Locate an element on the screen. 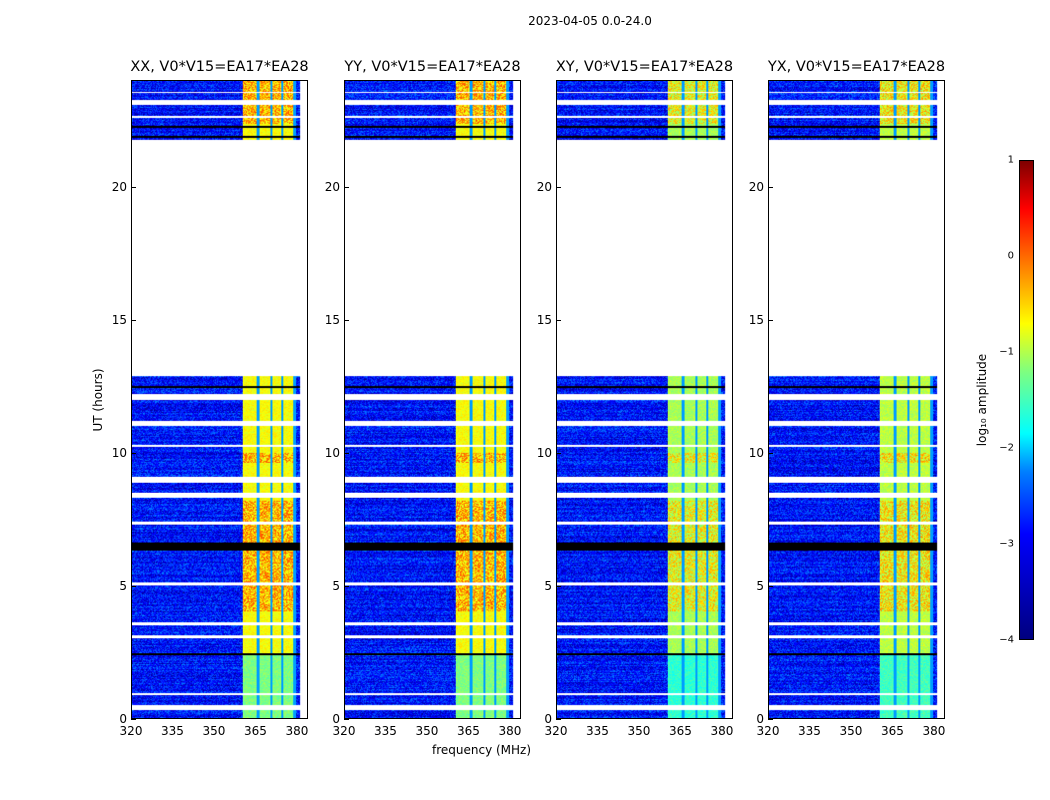 This screenshot has height=800, width=1050. colorbar-label: log₁₀ amplitude is located at coordinates (982, 400).